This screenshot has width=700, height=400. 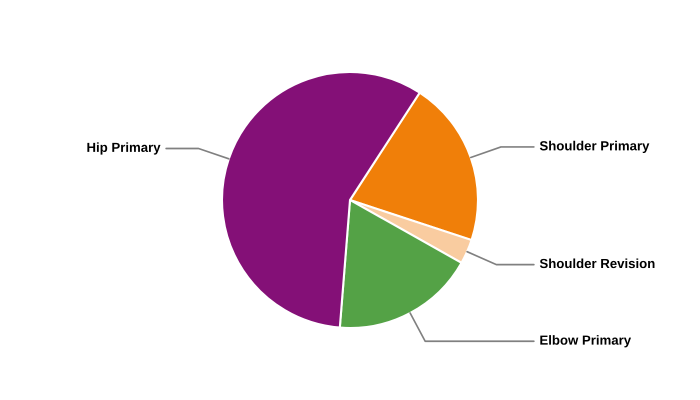 I want to click on slice-label: Shoulder Revision, so click(x=597, y=263).